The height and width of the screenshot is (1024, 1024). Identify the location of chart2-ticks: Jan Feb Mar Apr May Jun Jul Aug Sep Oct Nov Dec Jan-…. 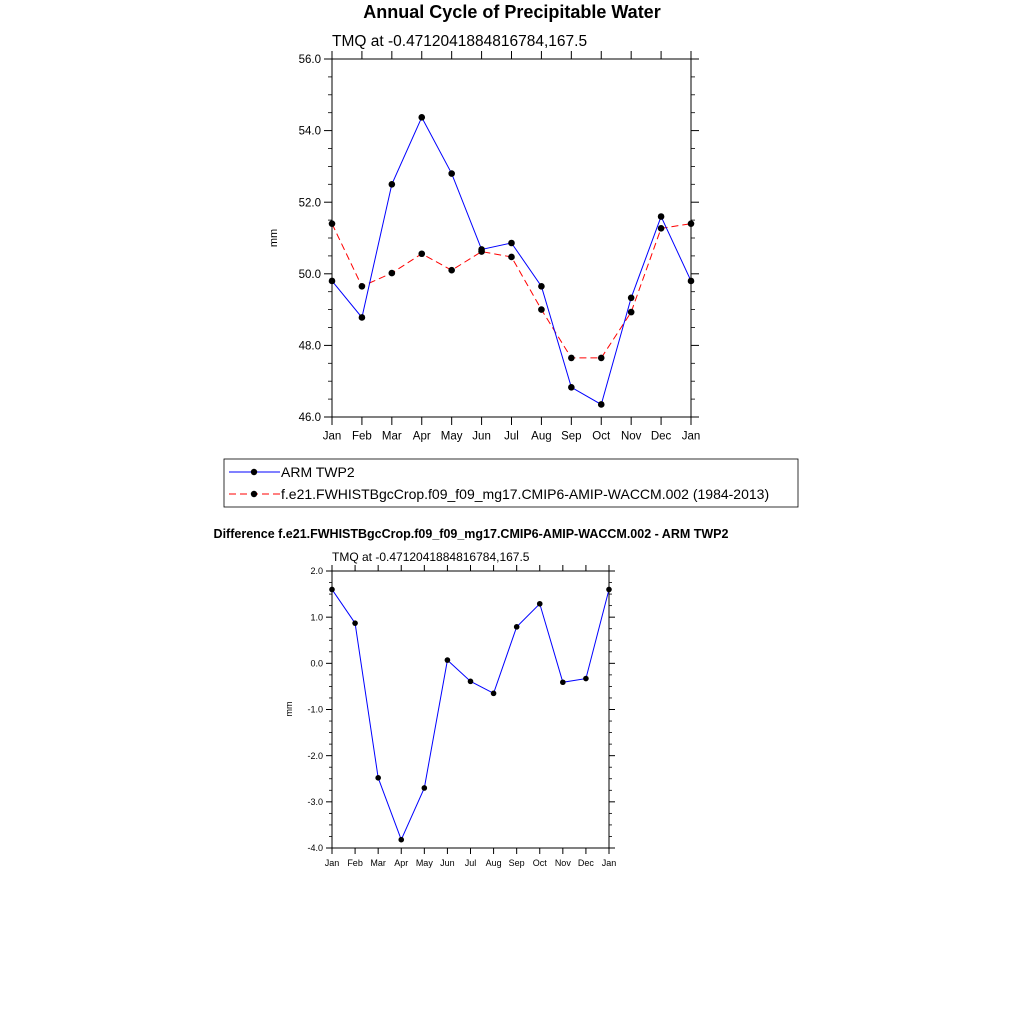
(461, 716).